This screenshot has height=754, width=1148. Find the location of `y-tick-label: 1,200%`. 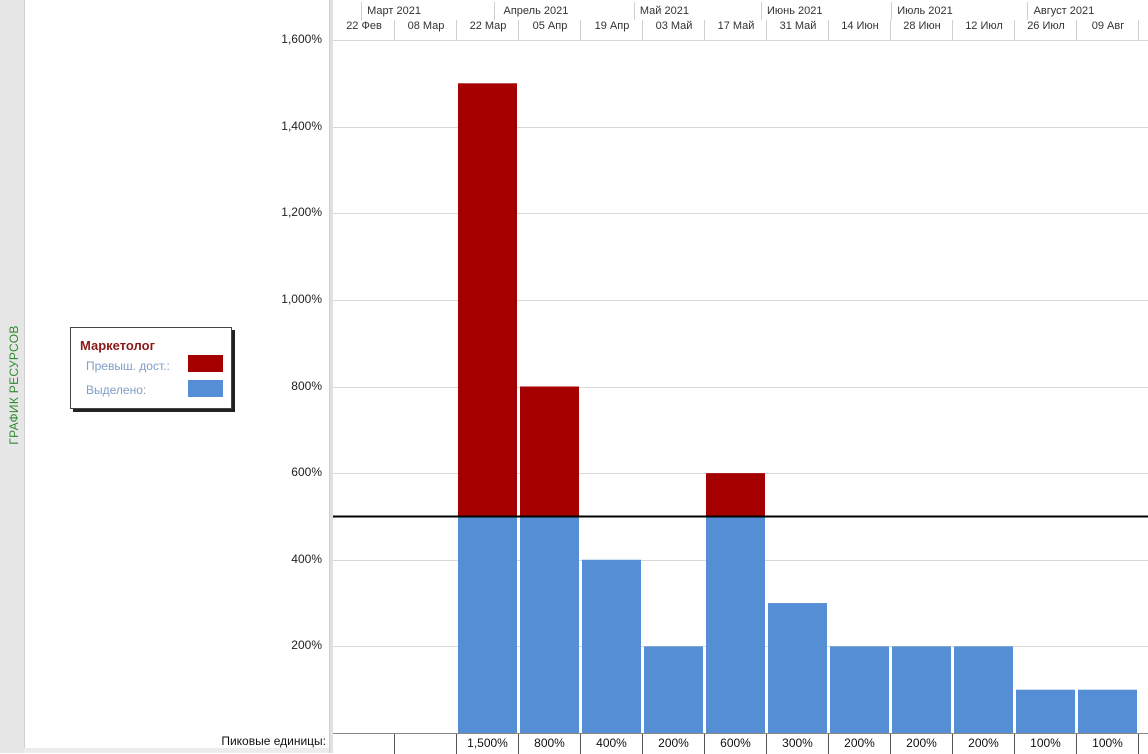

y-tick-label: 1,200% is located at coordinates (301, 212).